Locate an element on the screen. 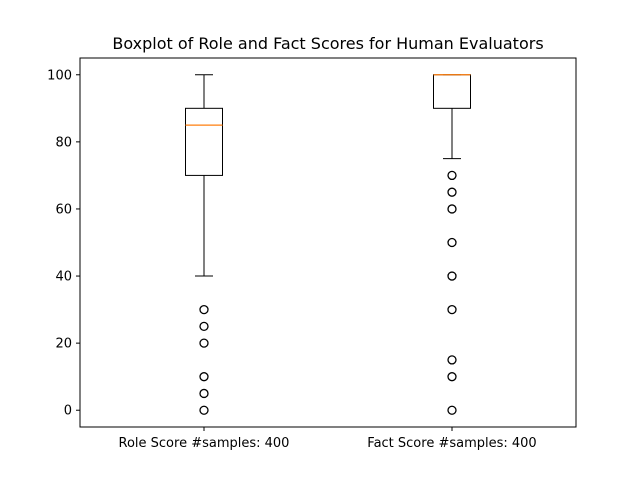  y-tick-label: 20 is located at coordinates (63, 344).